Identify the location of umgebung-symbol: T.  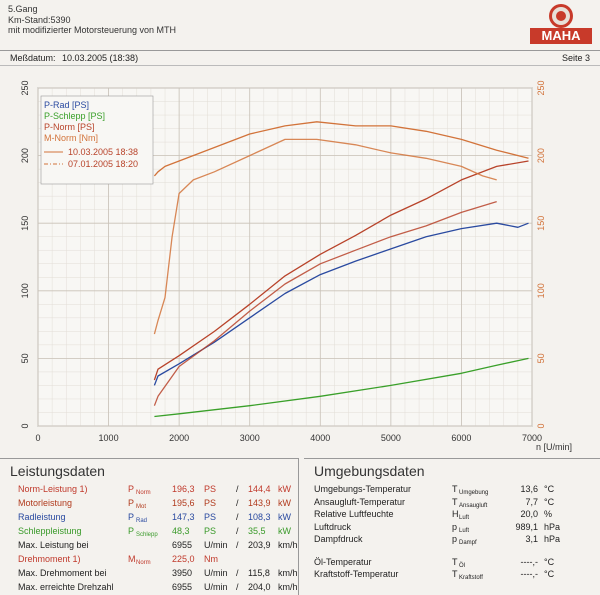
(455, 489).